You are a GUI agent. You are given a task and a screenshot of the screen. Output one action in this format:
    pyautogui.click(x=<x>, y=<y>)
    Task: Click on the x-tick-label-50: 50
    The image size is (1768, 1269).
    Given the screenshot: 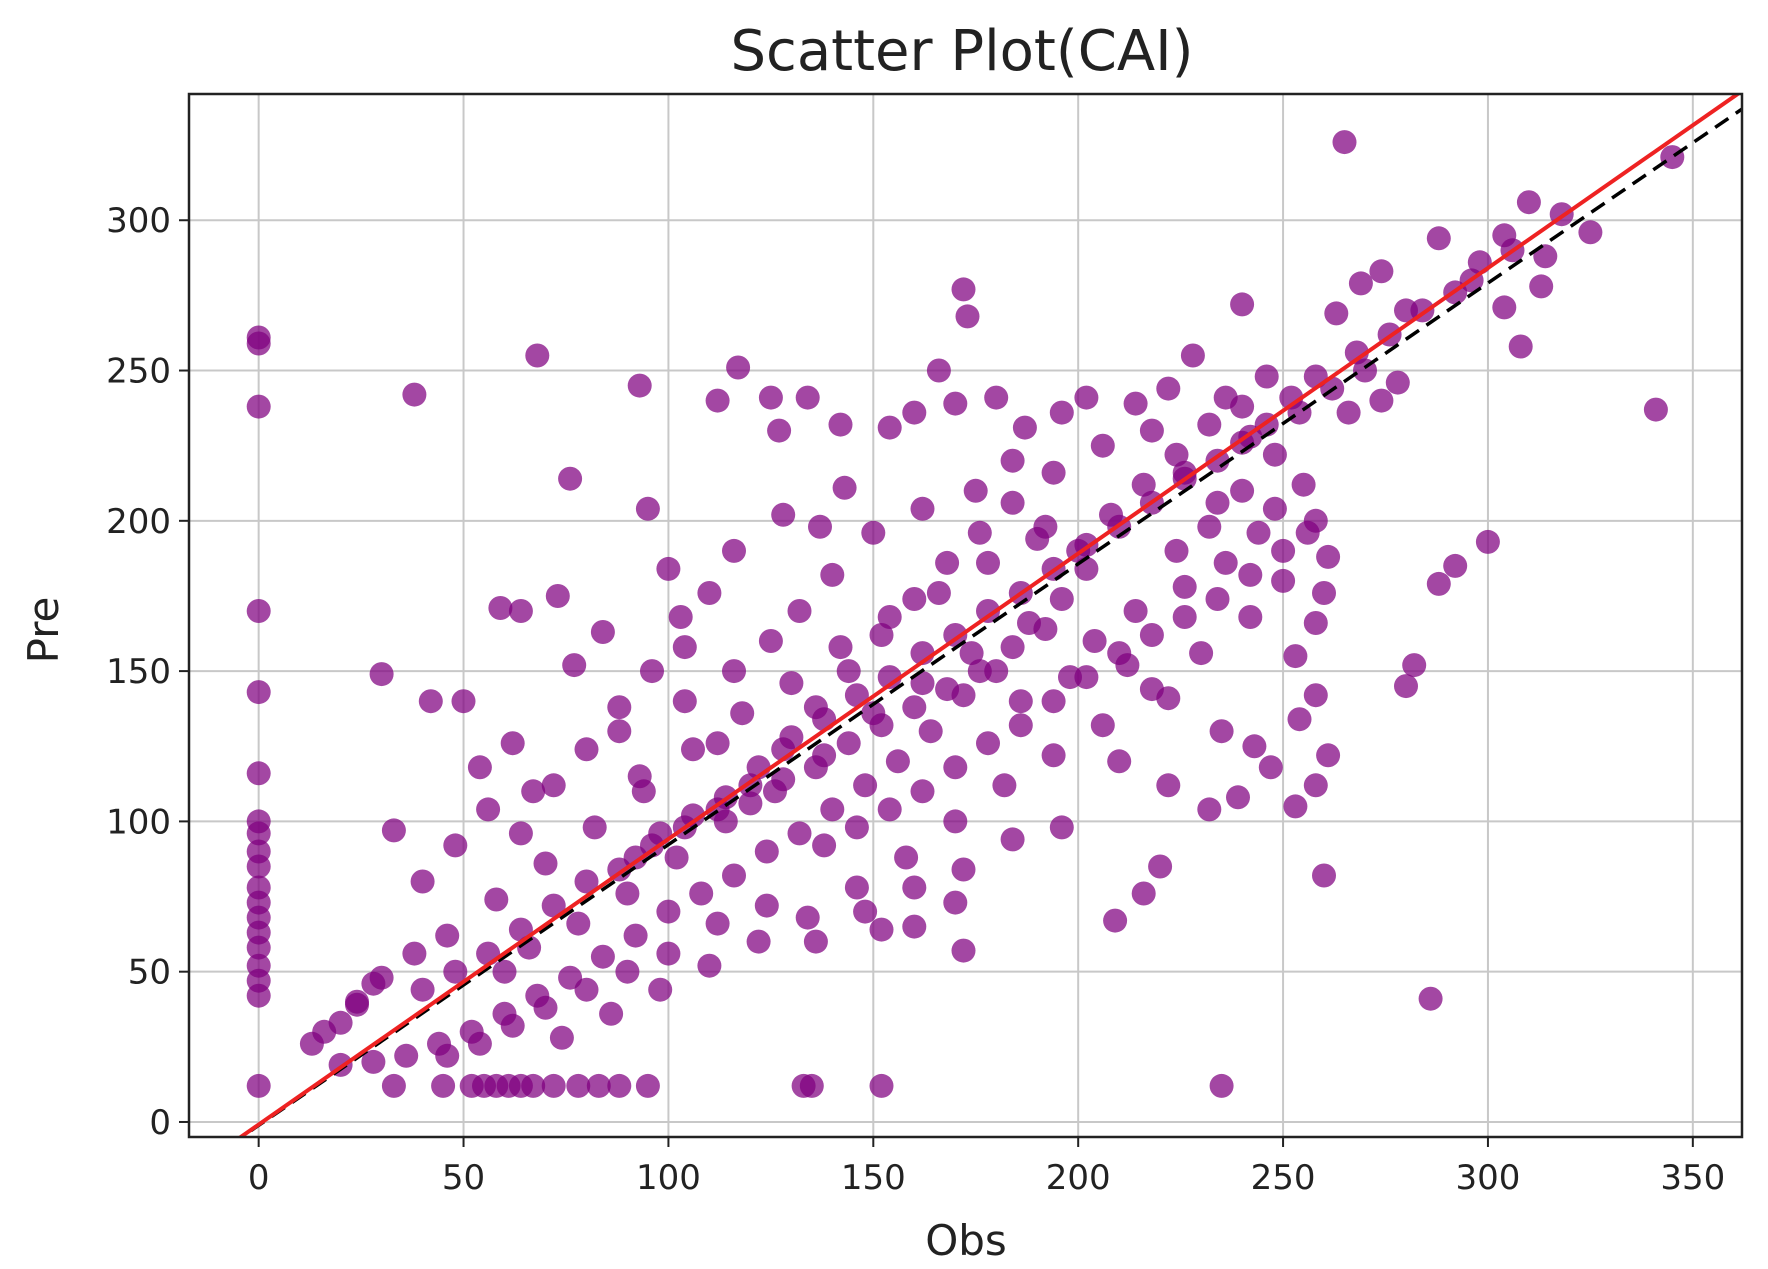 What is the action you would take?
    pyautogui.click(x=463, y=1178)
    